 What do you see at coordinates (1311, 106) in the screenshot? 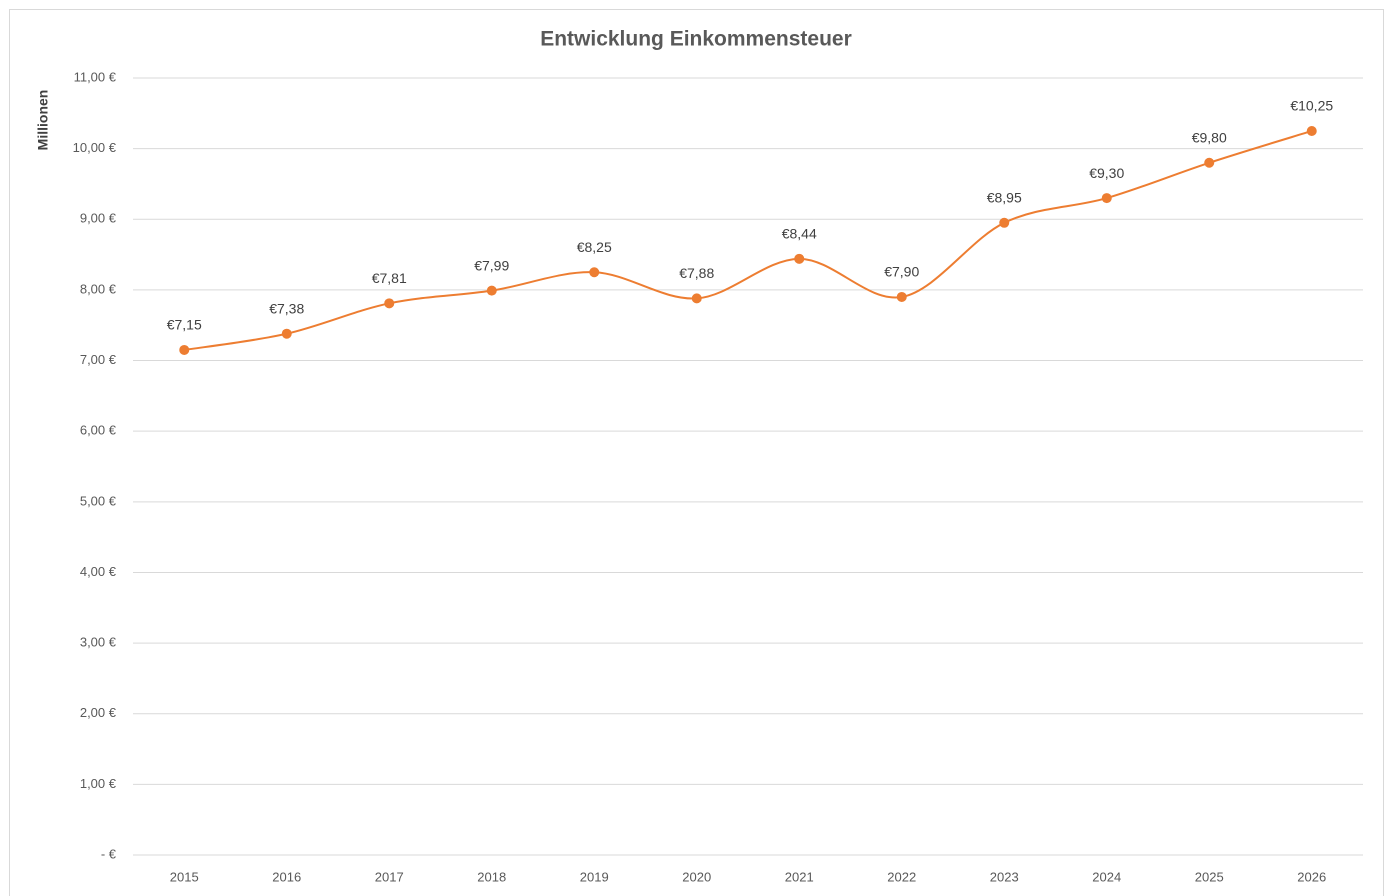
I see `data-label: €10,25` at bounding box center [1311, 106].